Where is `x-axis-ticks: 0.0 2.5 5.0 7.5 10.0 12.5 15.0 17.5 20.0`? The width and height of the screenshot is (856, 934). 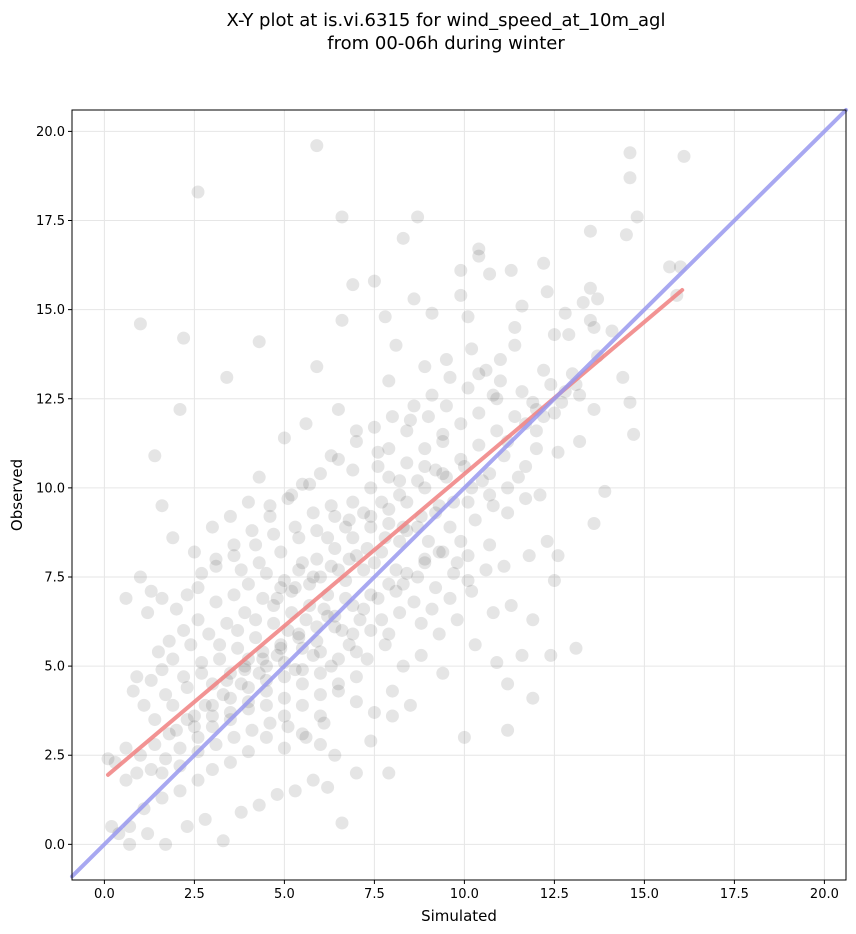 x-axis-ticks: 0.0 2.5 5.0 7.5 10.0 12.5 15.0 17.5 20.0 is located at coordinates (466, 891).